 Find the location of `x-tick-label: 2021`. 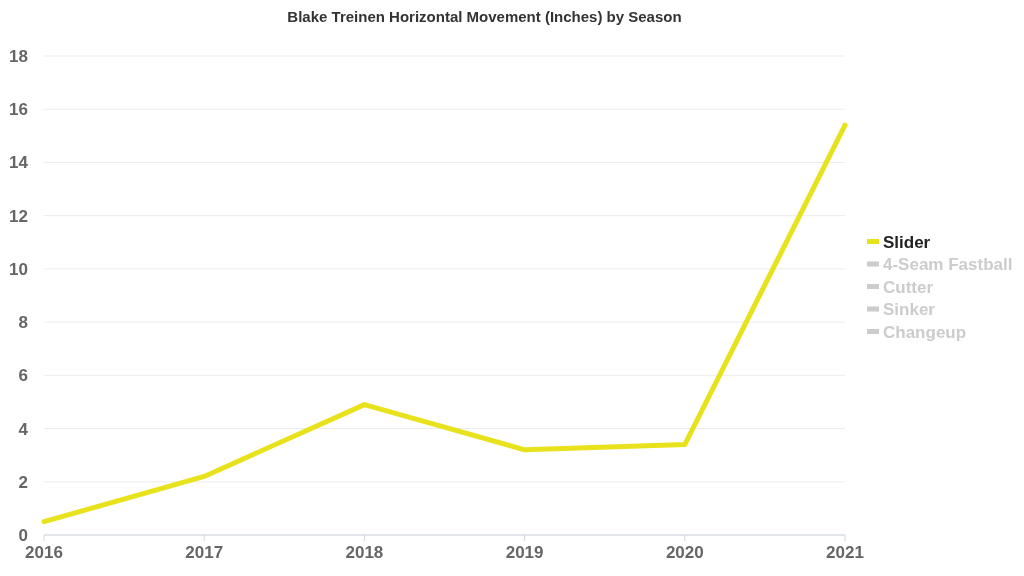

x-tick-label: 2021 is located at coordinates (845, 552).